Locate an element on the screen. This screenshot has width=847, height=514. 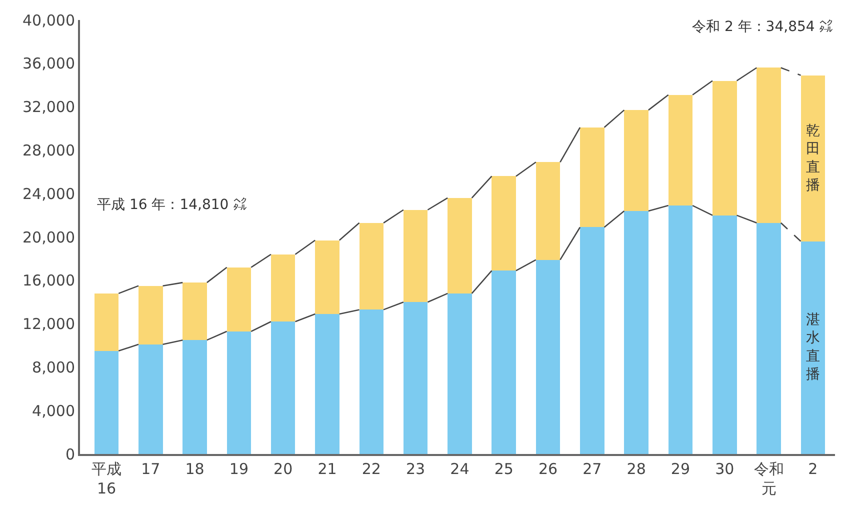
y-tick-label: 8,000 is located at coordinates (53, 367).